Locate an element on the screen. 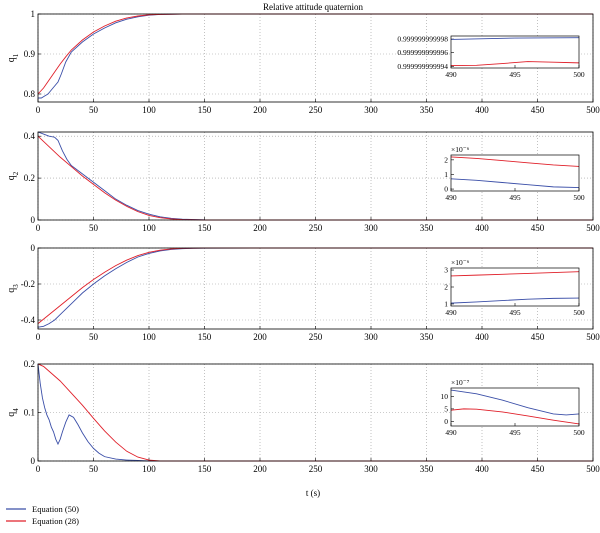 The width and height of the screenshot is (600, 533). inset-y-tick-label: 0.999999999994 is located at coordinates (422, 66).